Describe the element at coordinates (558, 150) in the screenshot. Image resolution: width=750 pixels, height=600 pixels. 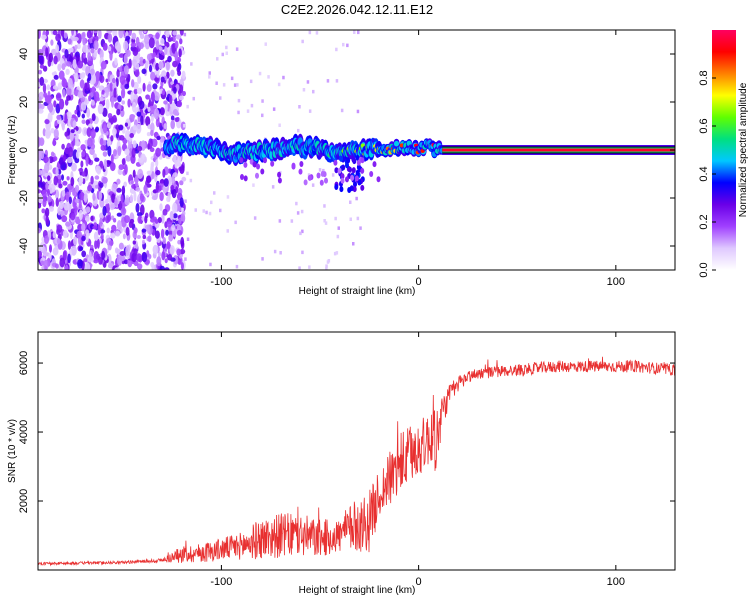
I see `heatmap-stable-line` at that location.